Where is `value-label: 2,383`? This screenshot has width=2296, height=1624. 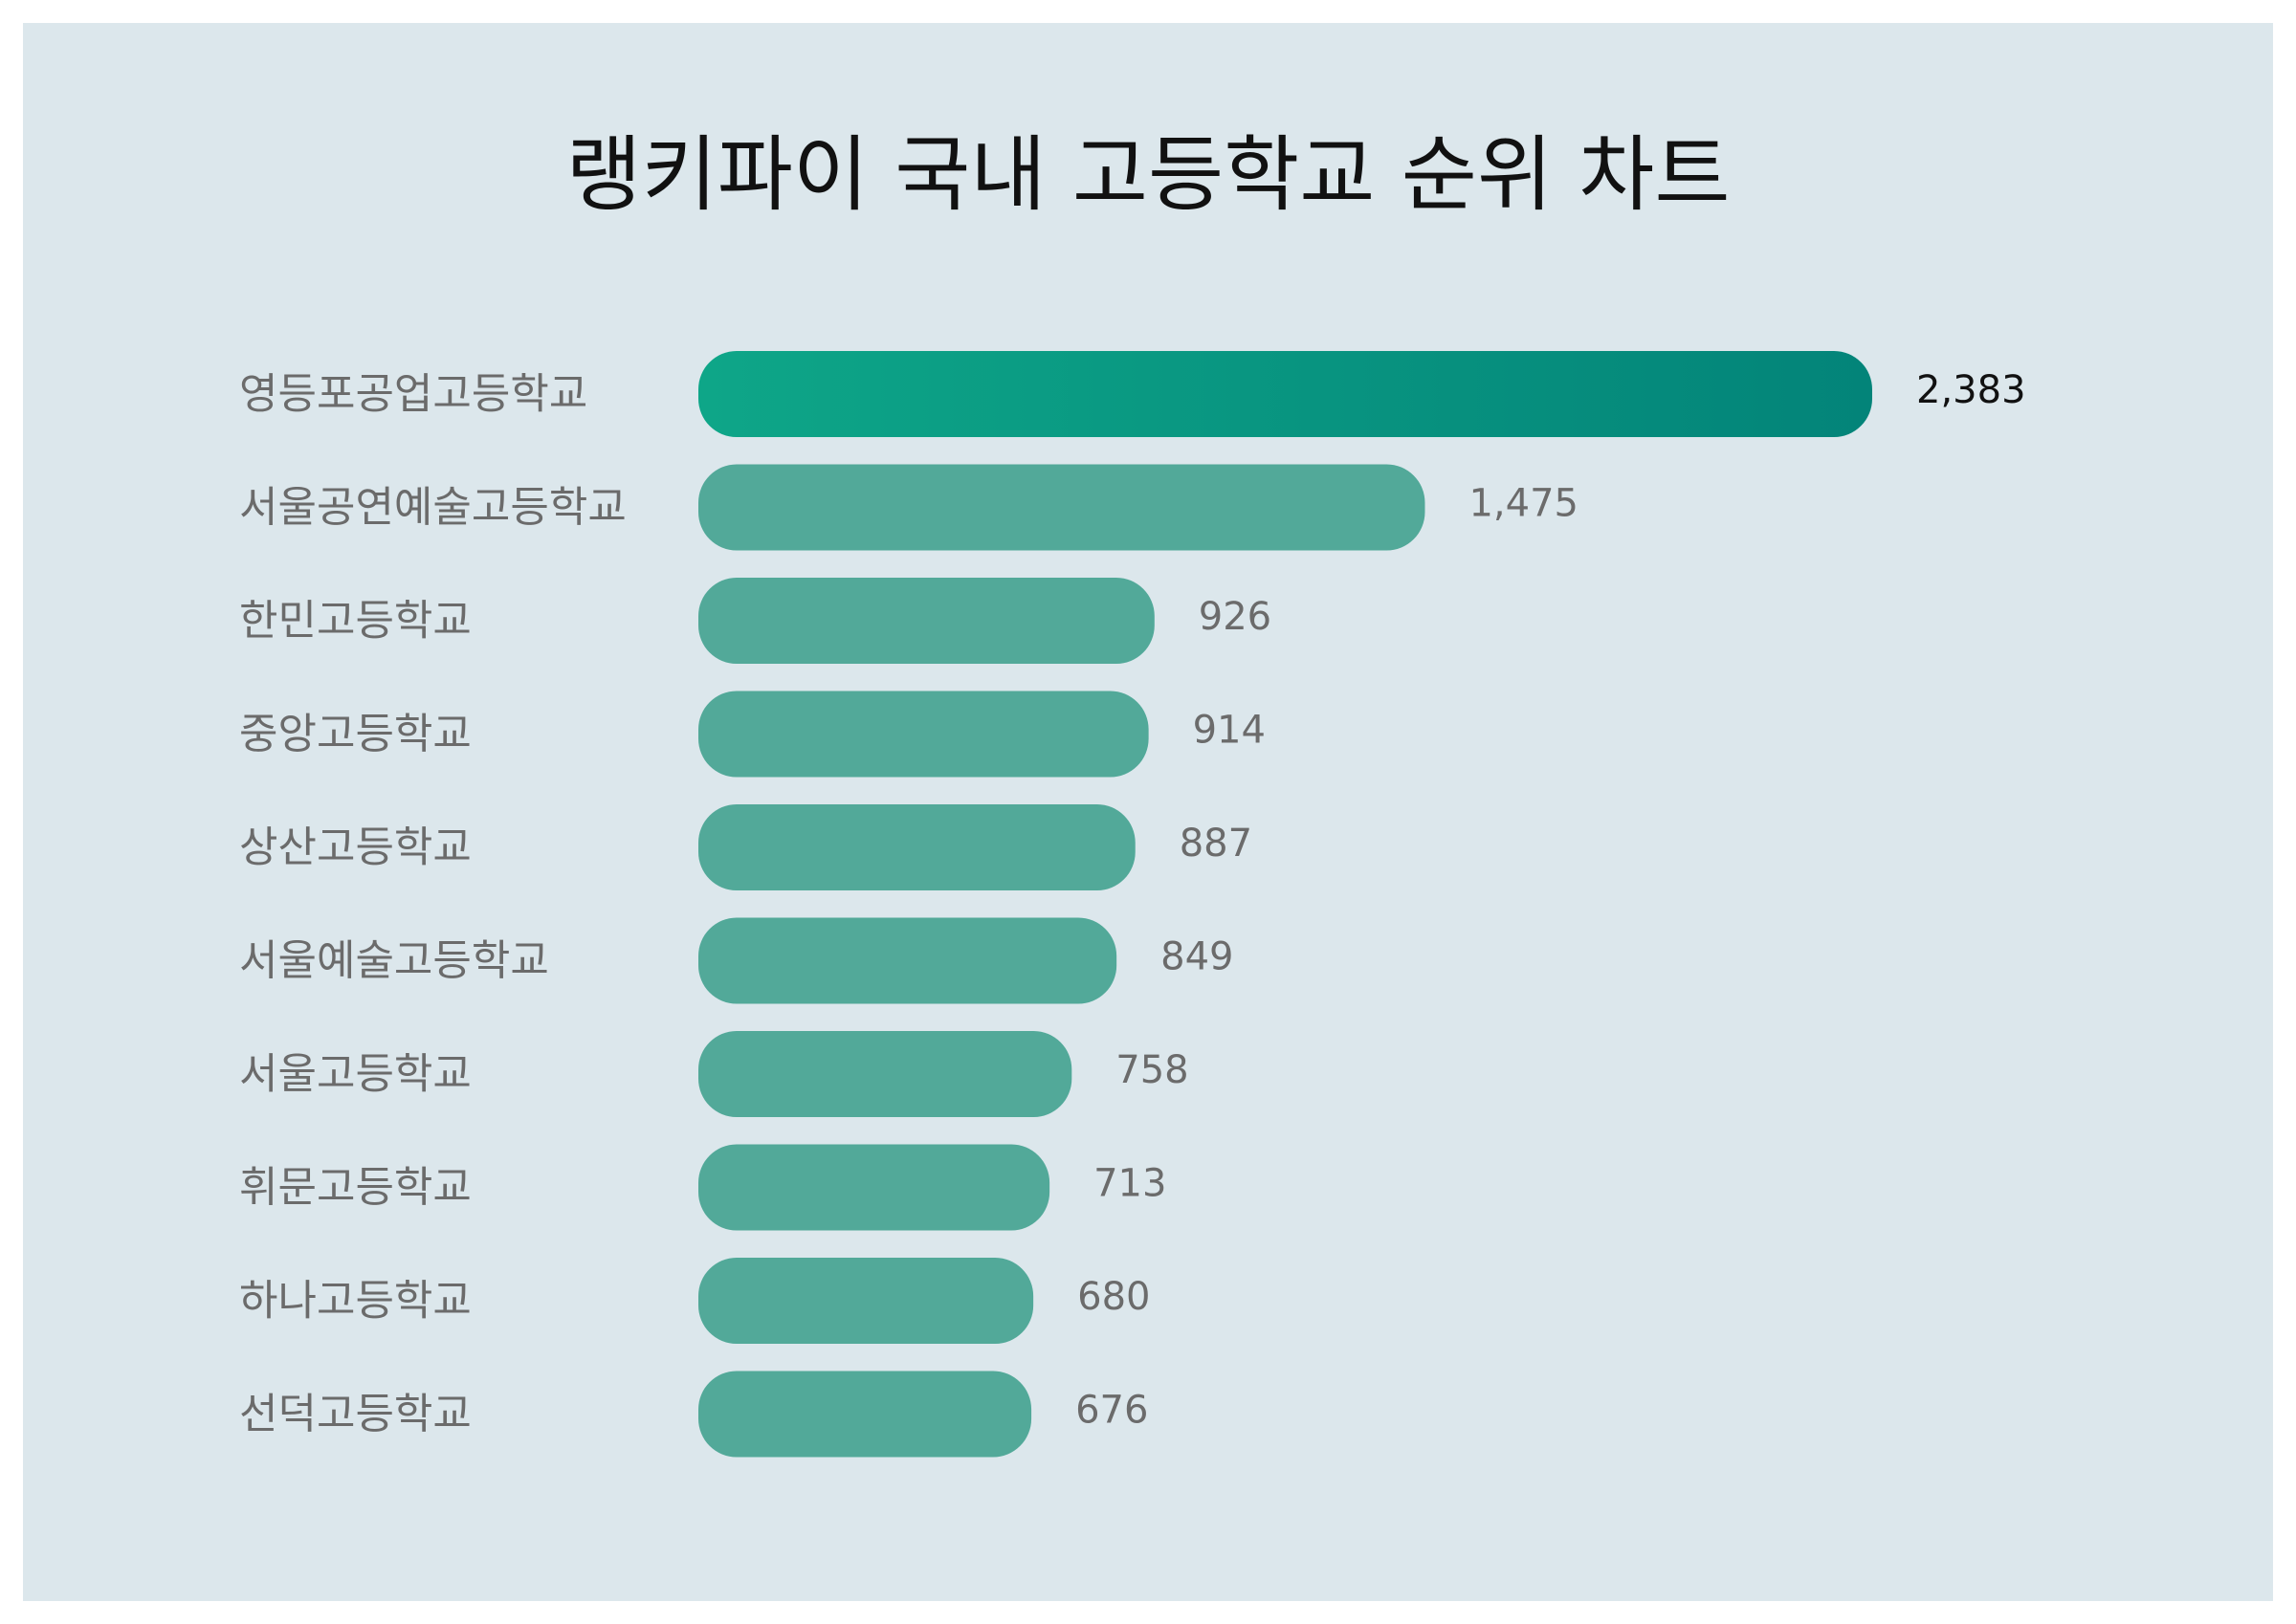 value-label: 2,383 is located at coordinates (1971, 390).